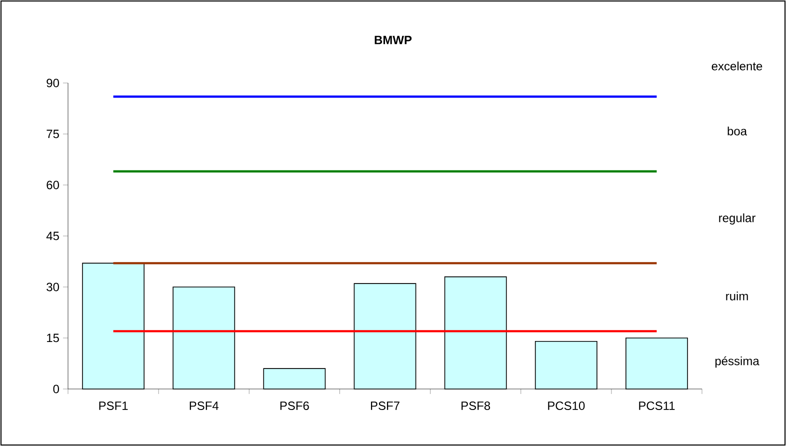 The width and height of the screenshot is (786, 446). What do you see at coordinates (737, 131) in the screenshot?
I see `text: boa` at bounding box center [737, 131].